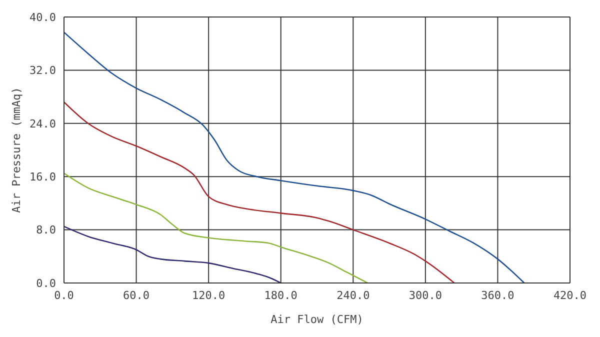  I want to click on x-tick-label: 240.0, so click(353, 295).